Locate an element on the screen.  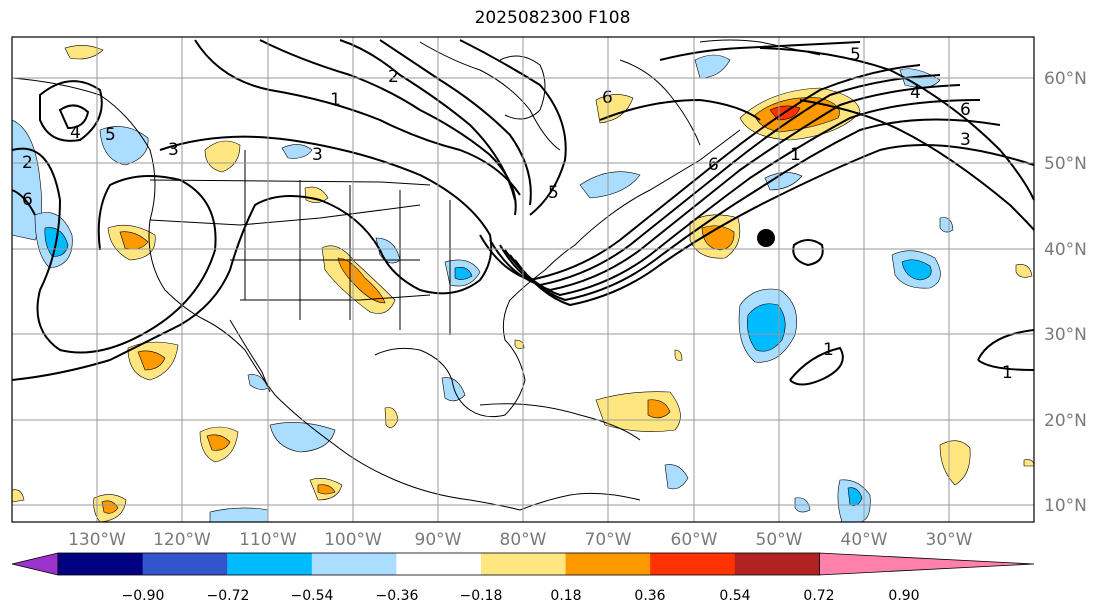
lat-label: 10°N is located at coordinates (1065, 506).